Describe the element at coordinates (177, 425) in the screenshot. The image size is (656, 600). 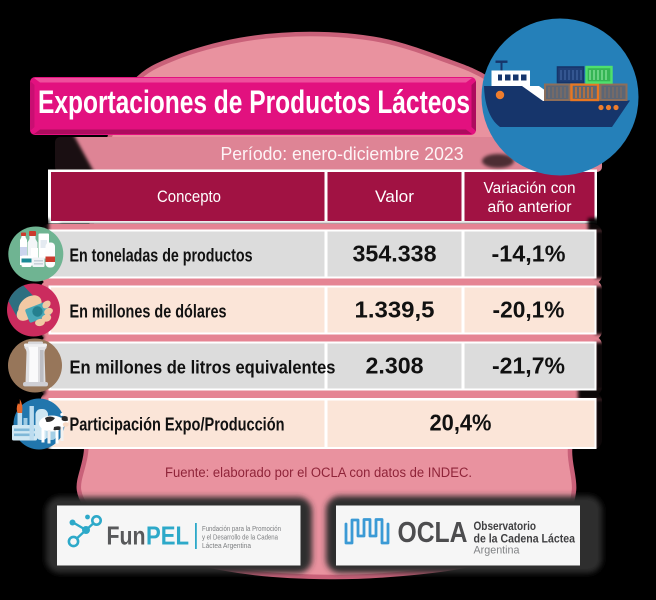
I see `svg-text: Participación Expo/Producción` at that location.